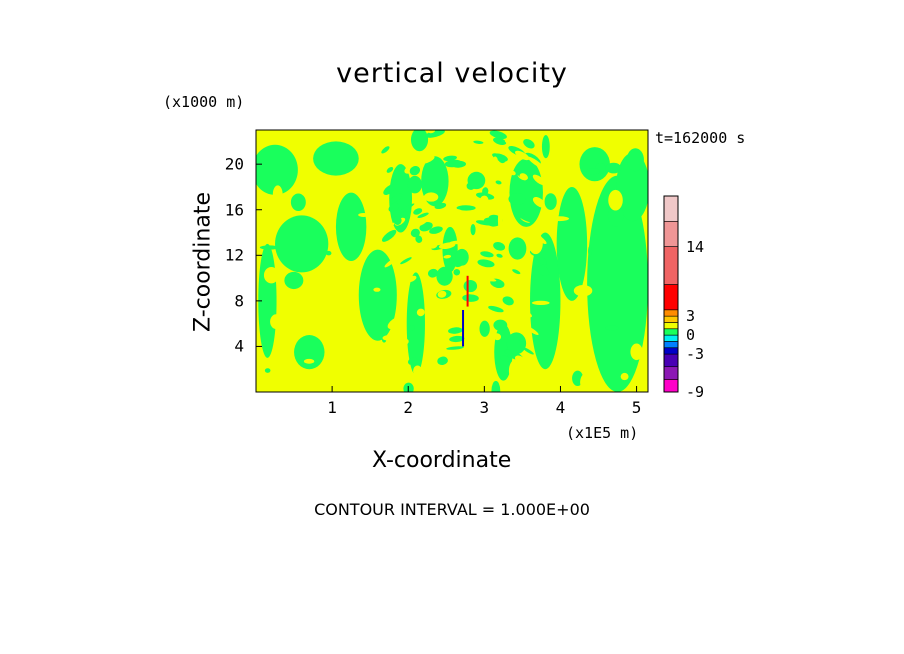 This screenshot has height=654, width=904. I want to click on y-axis-label: Z-coordinate, so click(203, 262).